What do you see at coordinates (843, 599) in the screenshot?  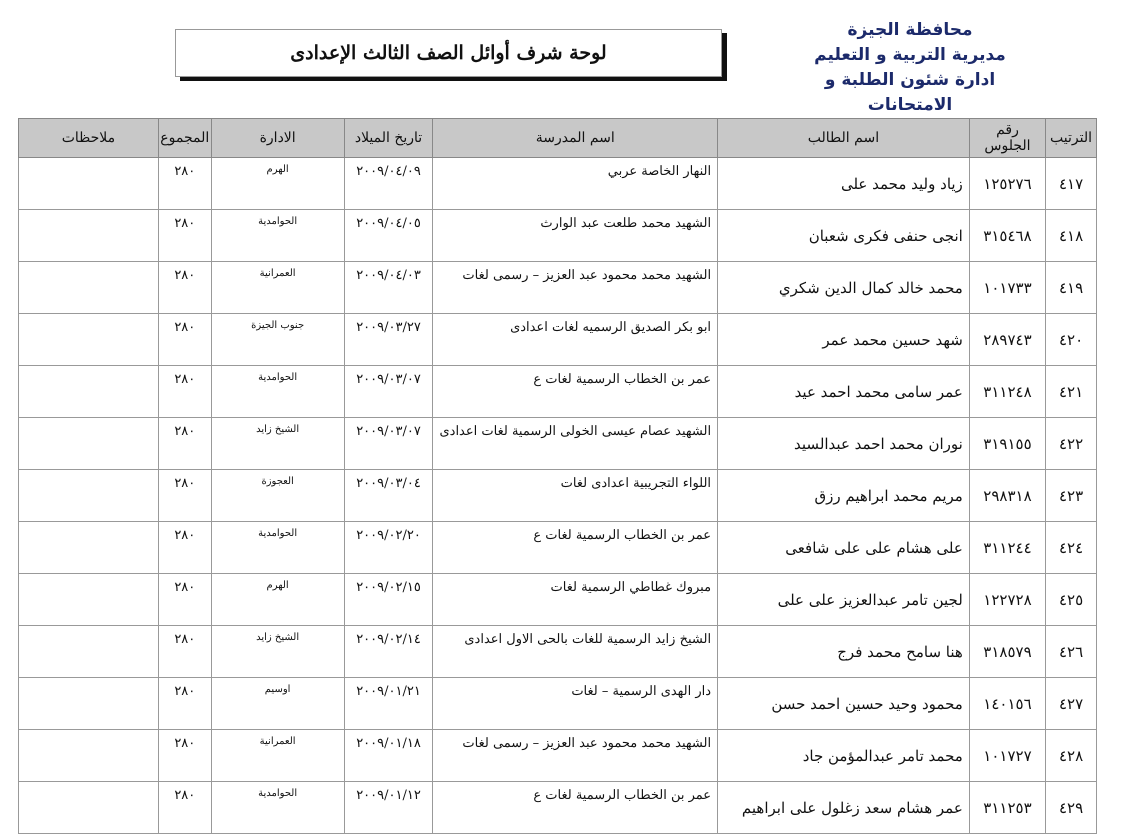 I see `cell-student-name: لجين تامر عبدالعزيز على على` at bounding box center [843, 599].